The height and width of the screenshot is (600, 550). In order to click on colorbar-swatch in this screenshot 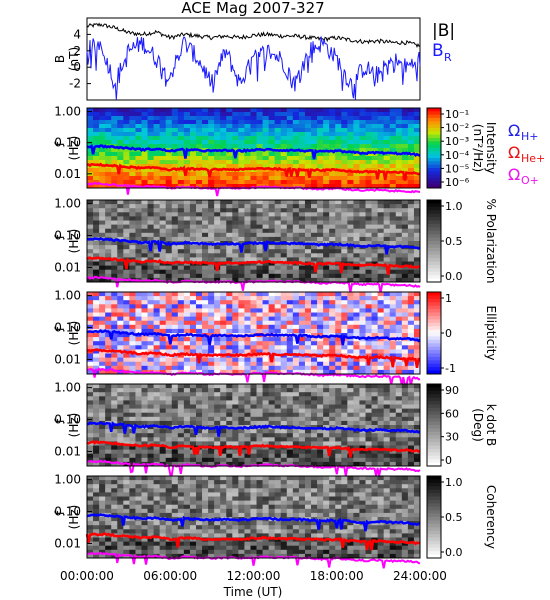, I will do `click(434, 447)`.